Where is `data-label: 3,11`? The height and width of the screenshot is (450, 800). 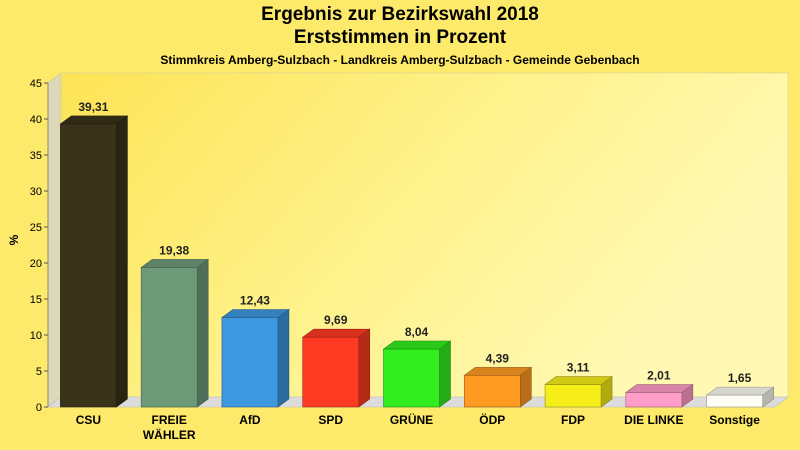 data-label: 3,11 is located at coordinates (578, 368).